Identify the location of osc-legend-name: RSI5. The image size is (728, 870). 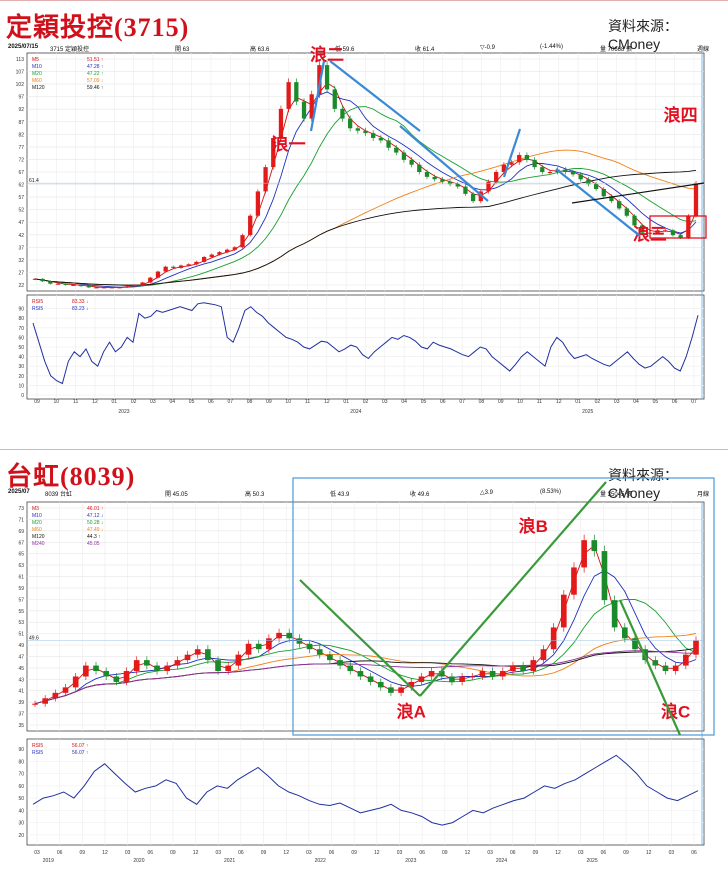
(37, 753).